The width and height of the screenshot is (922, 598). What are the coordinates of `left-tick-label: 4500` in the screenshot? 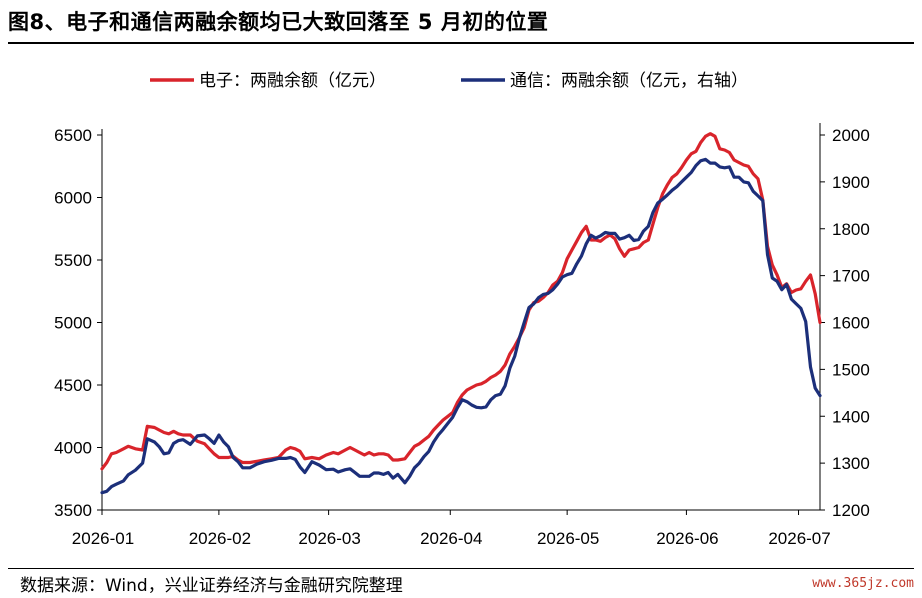 It's located at (73, 385).